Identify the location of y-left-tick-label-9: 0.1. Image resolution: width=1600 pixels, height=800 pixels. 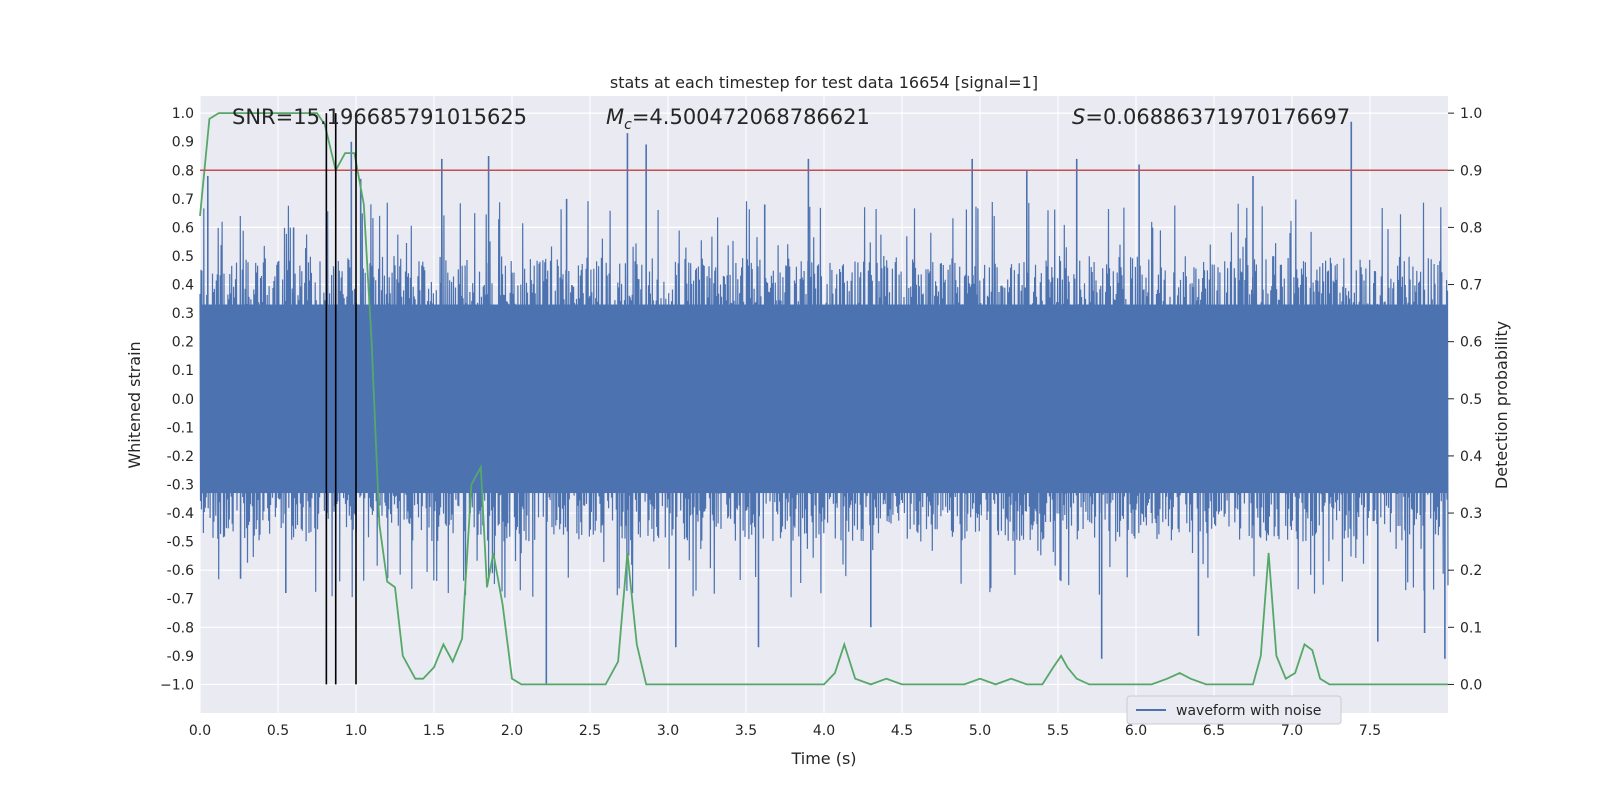
(183, 371).